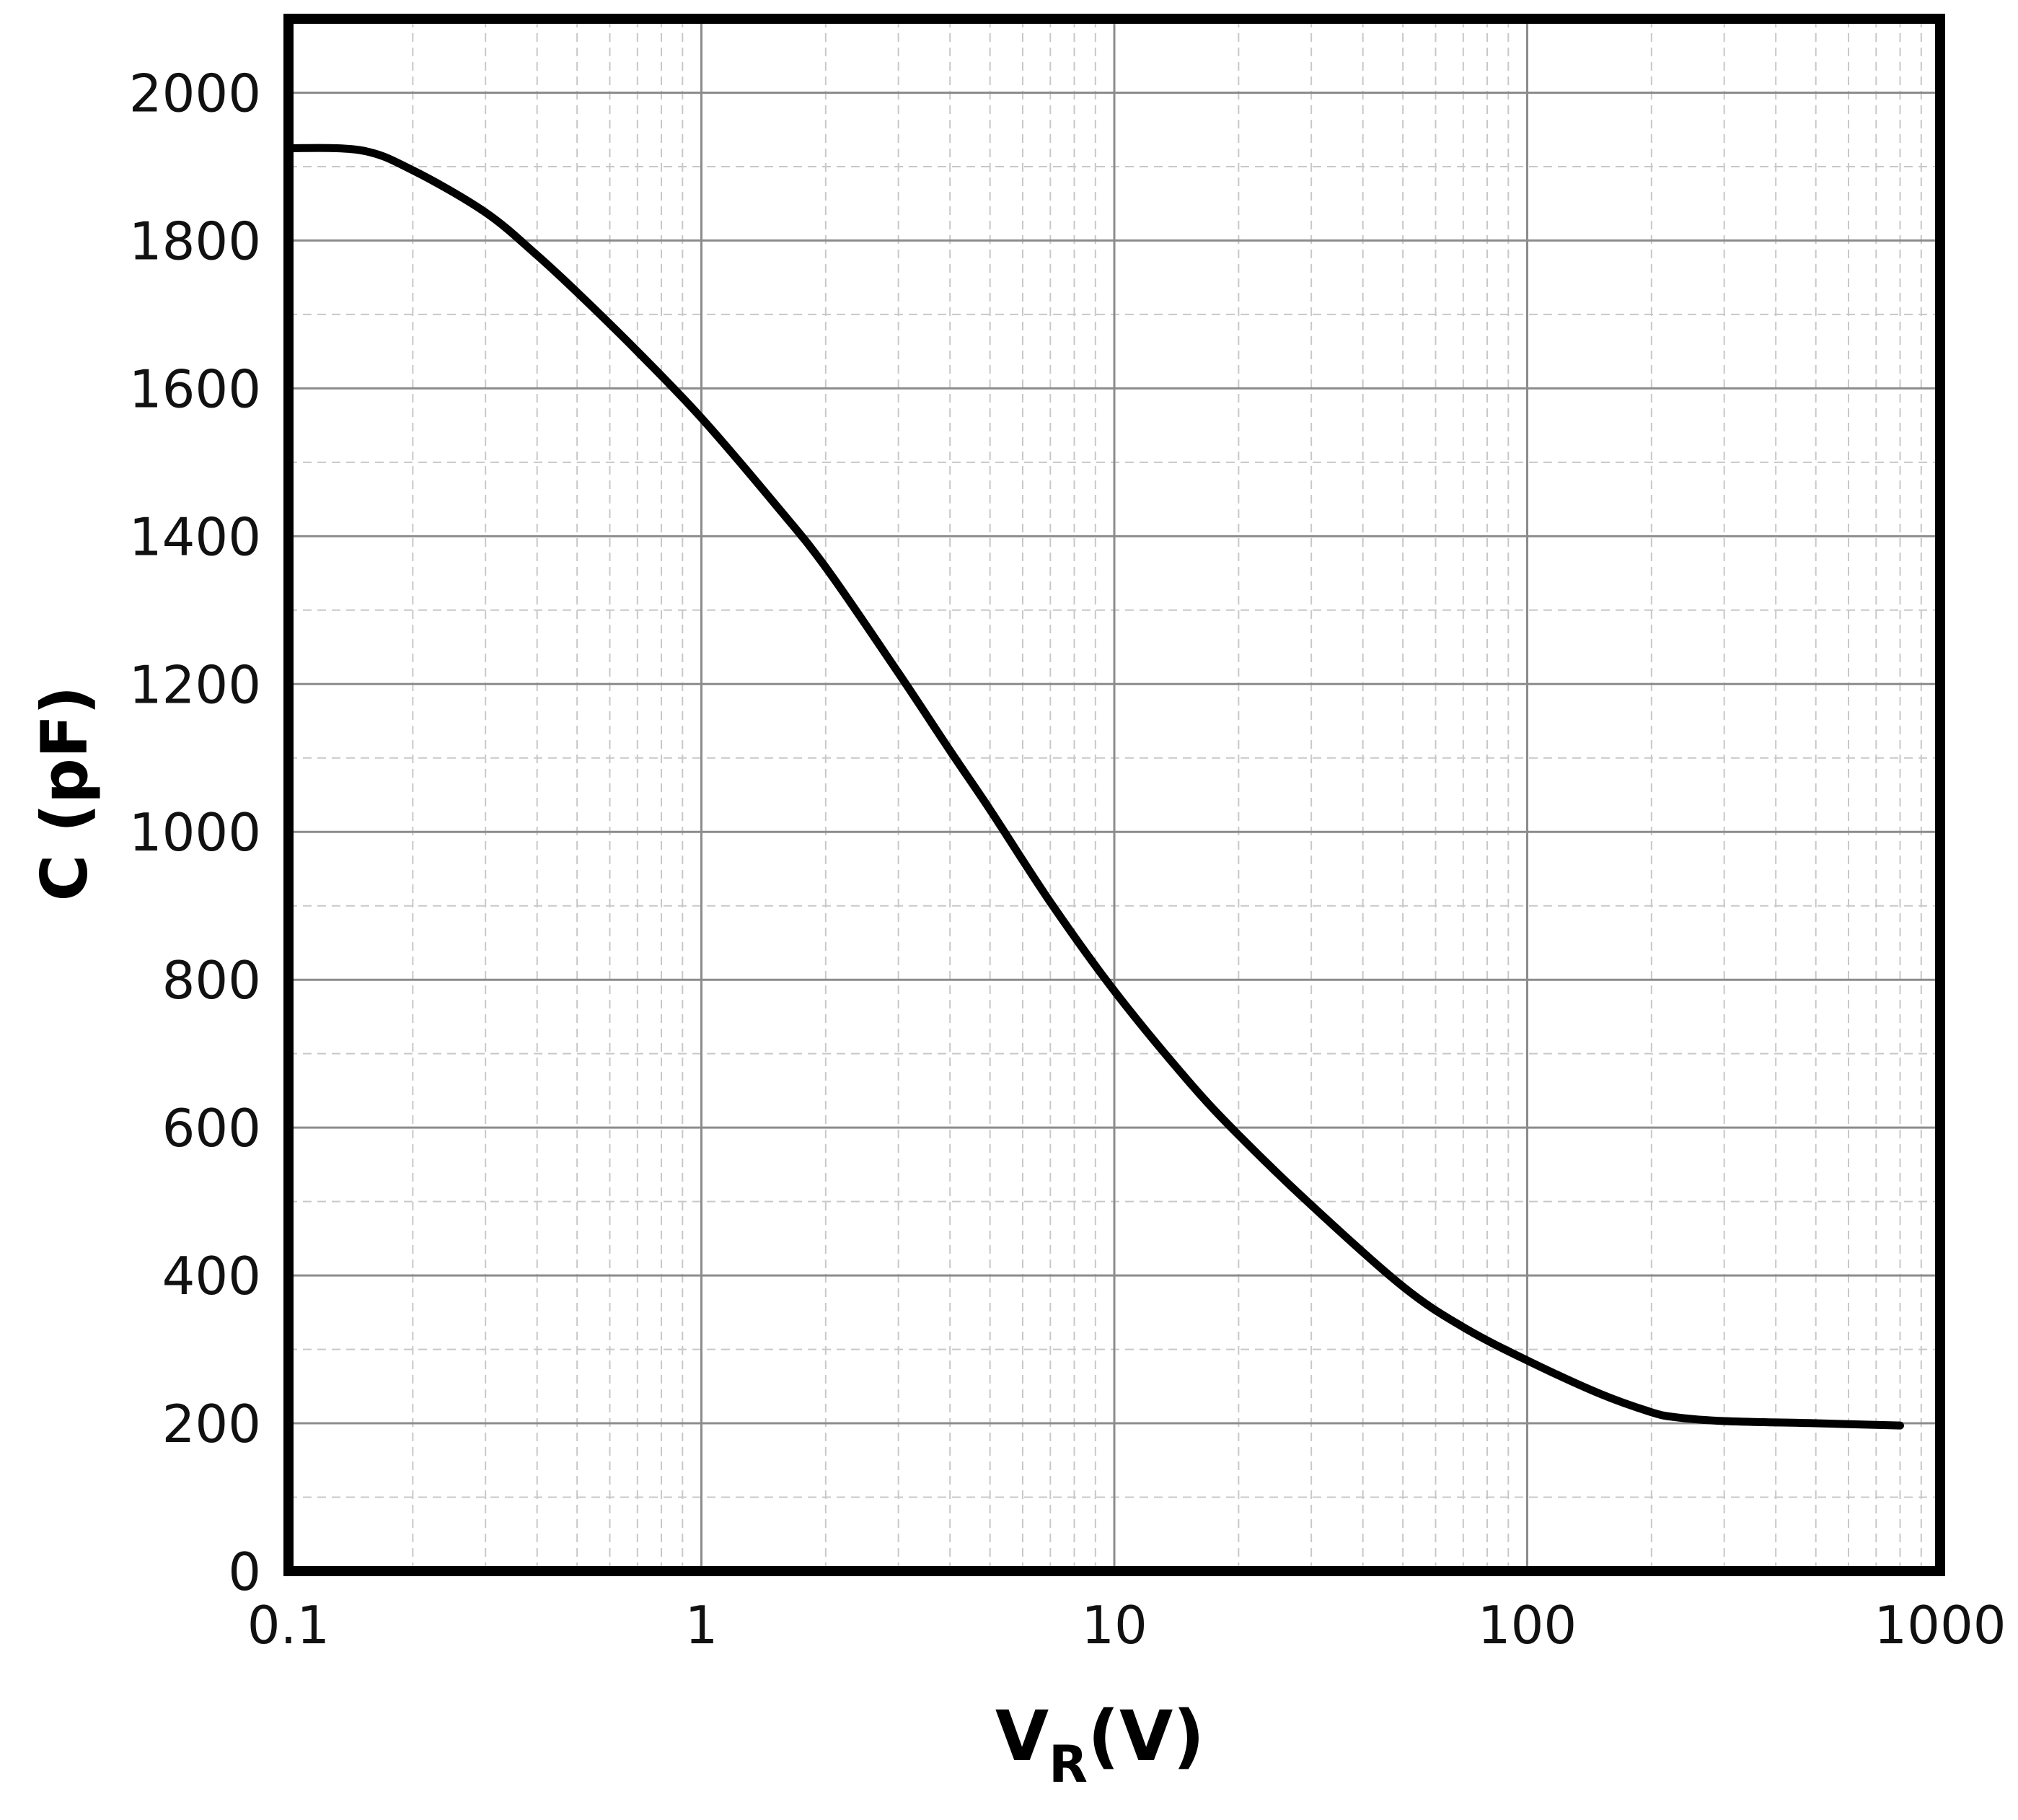  What do you see at coordinates (1068, 1764) in the screenshot?
I see `x-axis-title-subscript: R` at bounding box center [1068, 1764].